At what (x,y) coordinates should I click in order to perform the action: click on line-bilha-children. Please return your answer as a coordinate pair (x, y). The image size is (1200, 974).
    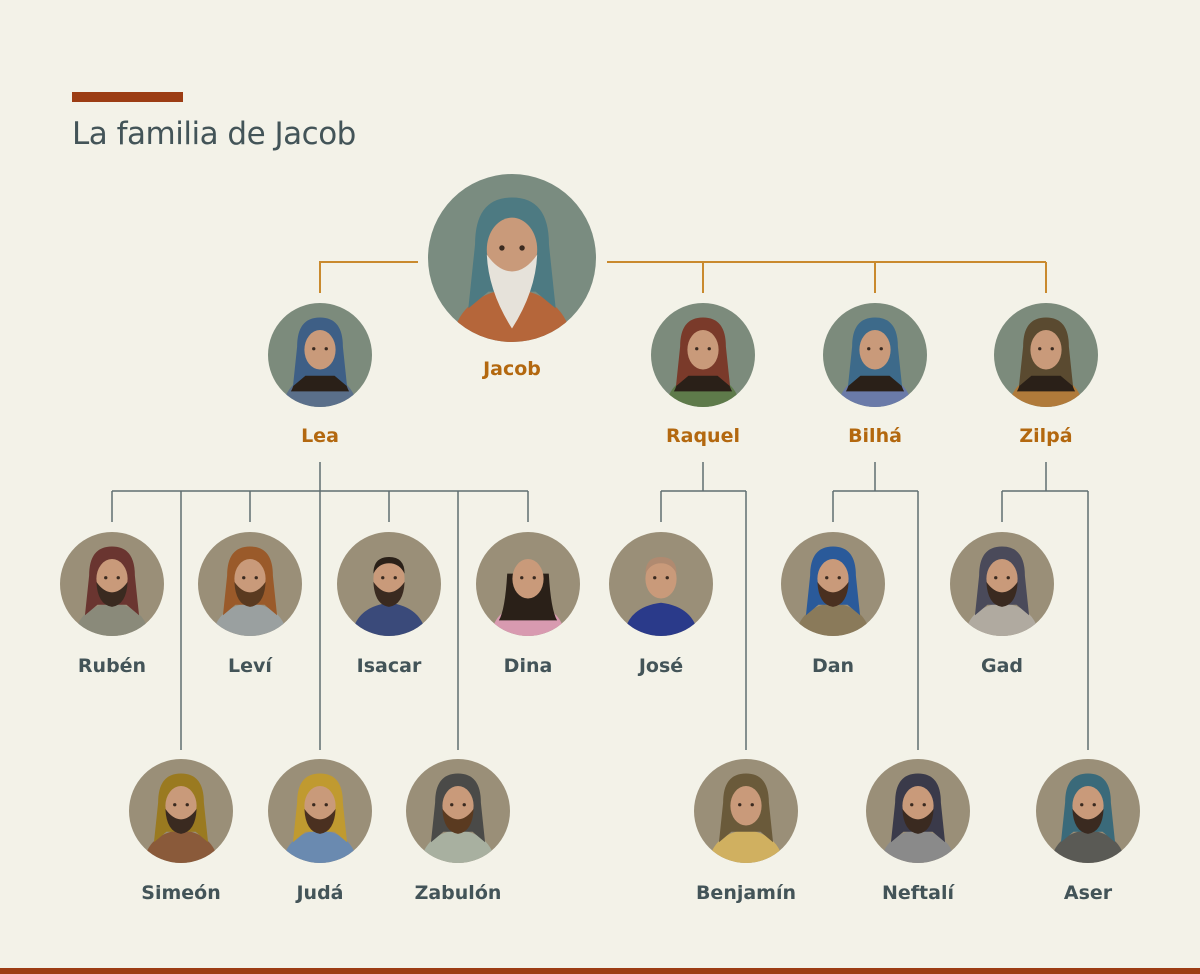
    Looking at the image, I should click on (875, 606).